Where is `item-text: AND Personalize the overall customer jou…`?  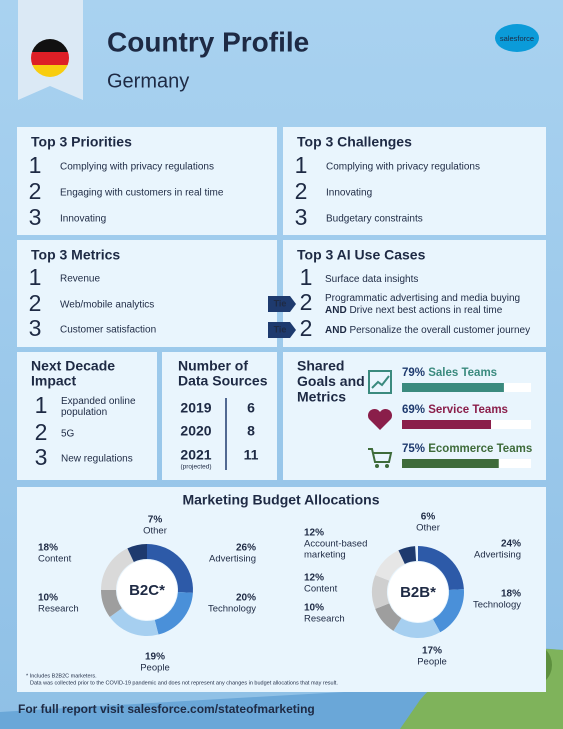 item-text: AND Personalize the overall customer jou… is located at coordinates (427, 330).